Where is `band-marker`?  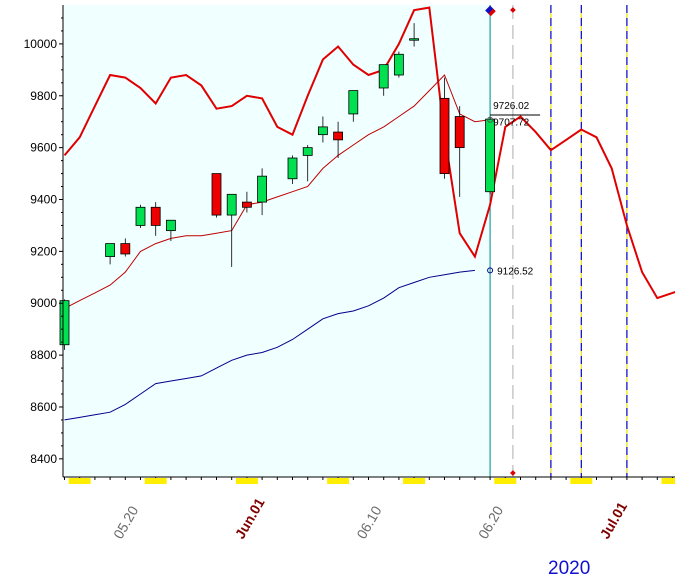 band-marker is located at coordinates (490, 270).